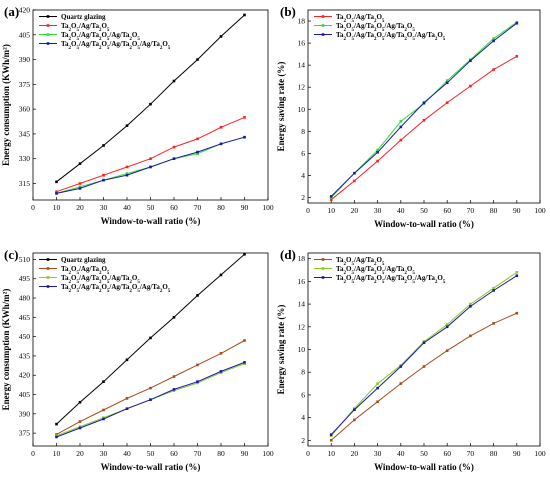  Describe the element at coordinates (302, 258) in the screenshot. I see `y-tick-label: 18` at that location.